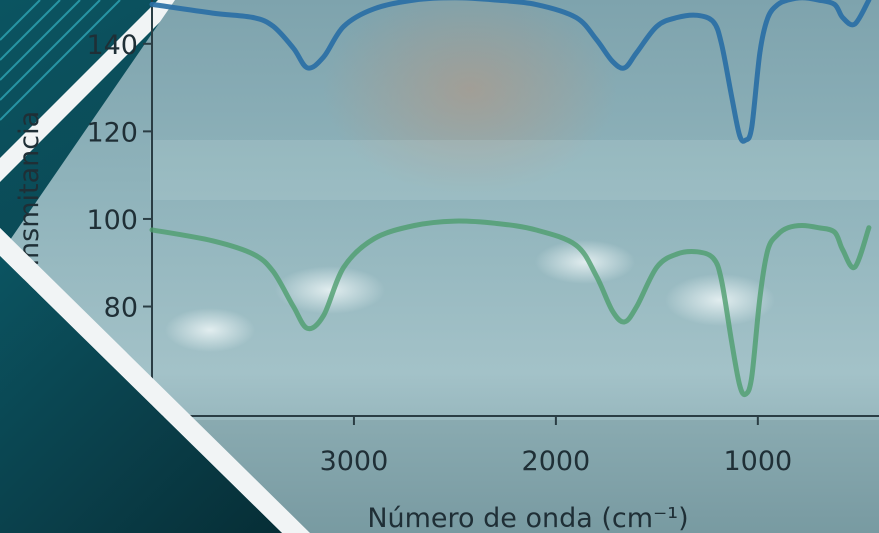  I want to click on y-tick-label-120: 120, so click(112, 132).